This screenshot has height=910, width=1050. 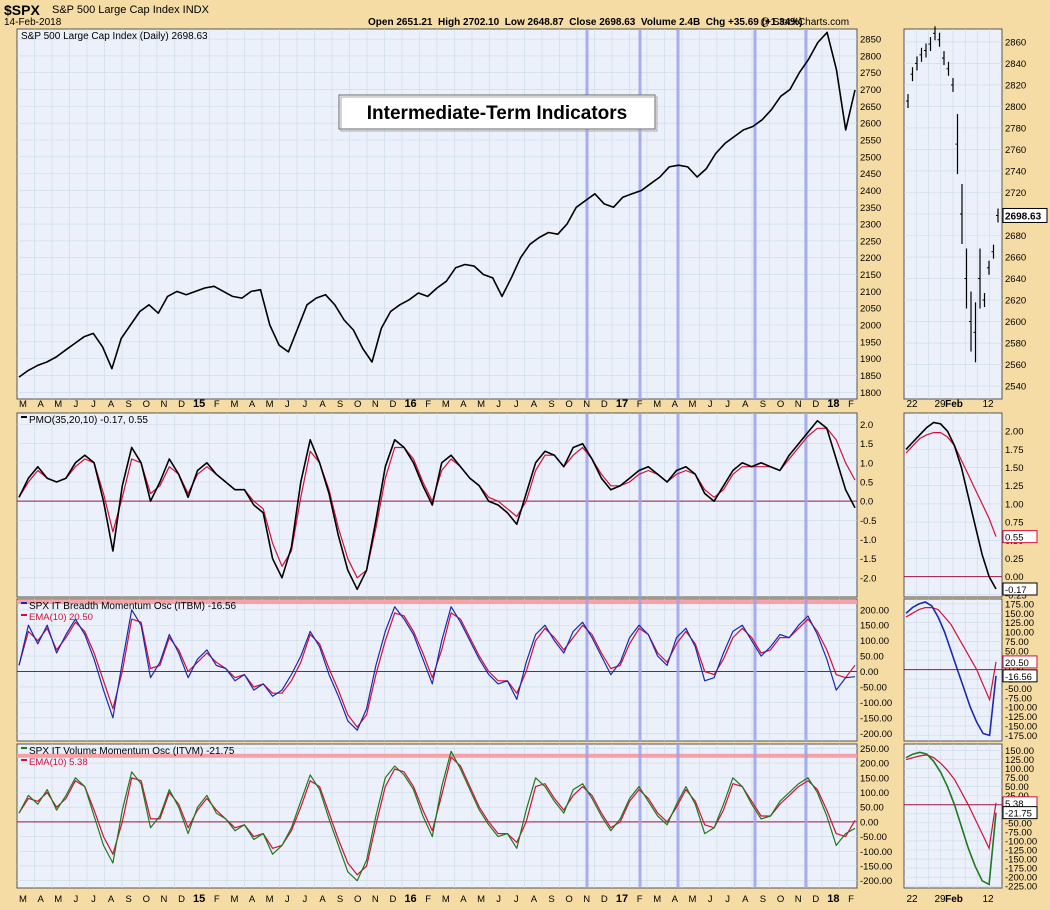 I want to click on y-tick-label: 175.00, so click(x=1019, y=604).